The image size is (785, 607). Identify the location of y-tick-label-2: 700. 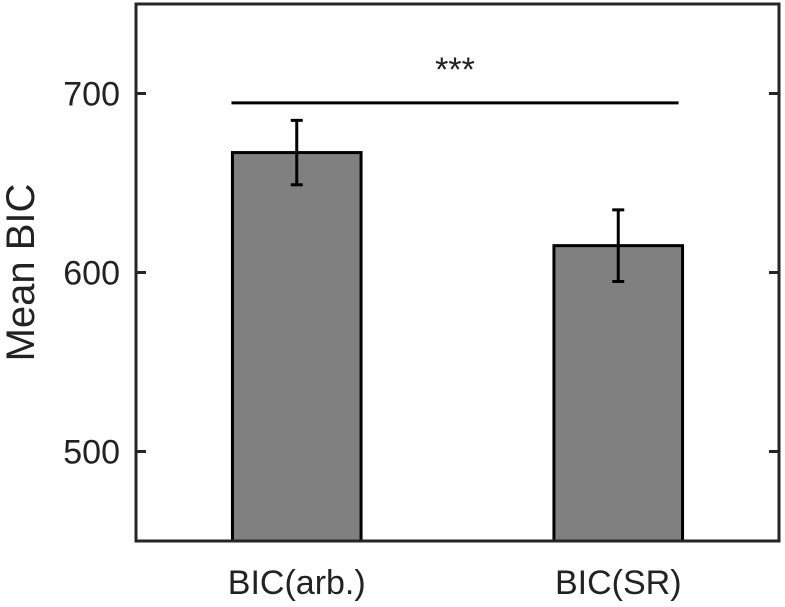
(91, 95).